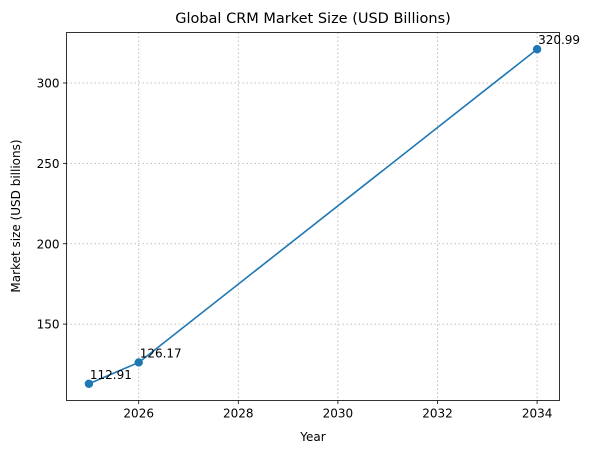 The height and width of the screenshot is (459, 597). Describe the element at coordinates (313, 19) in the screenshot. I see `chart-title: Global CRM Market Size (USD Billions)` at that location.